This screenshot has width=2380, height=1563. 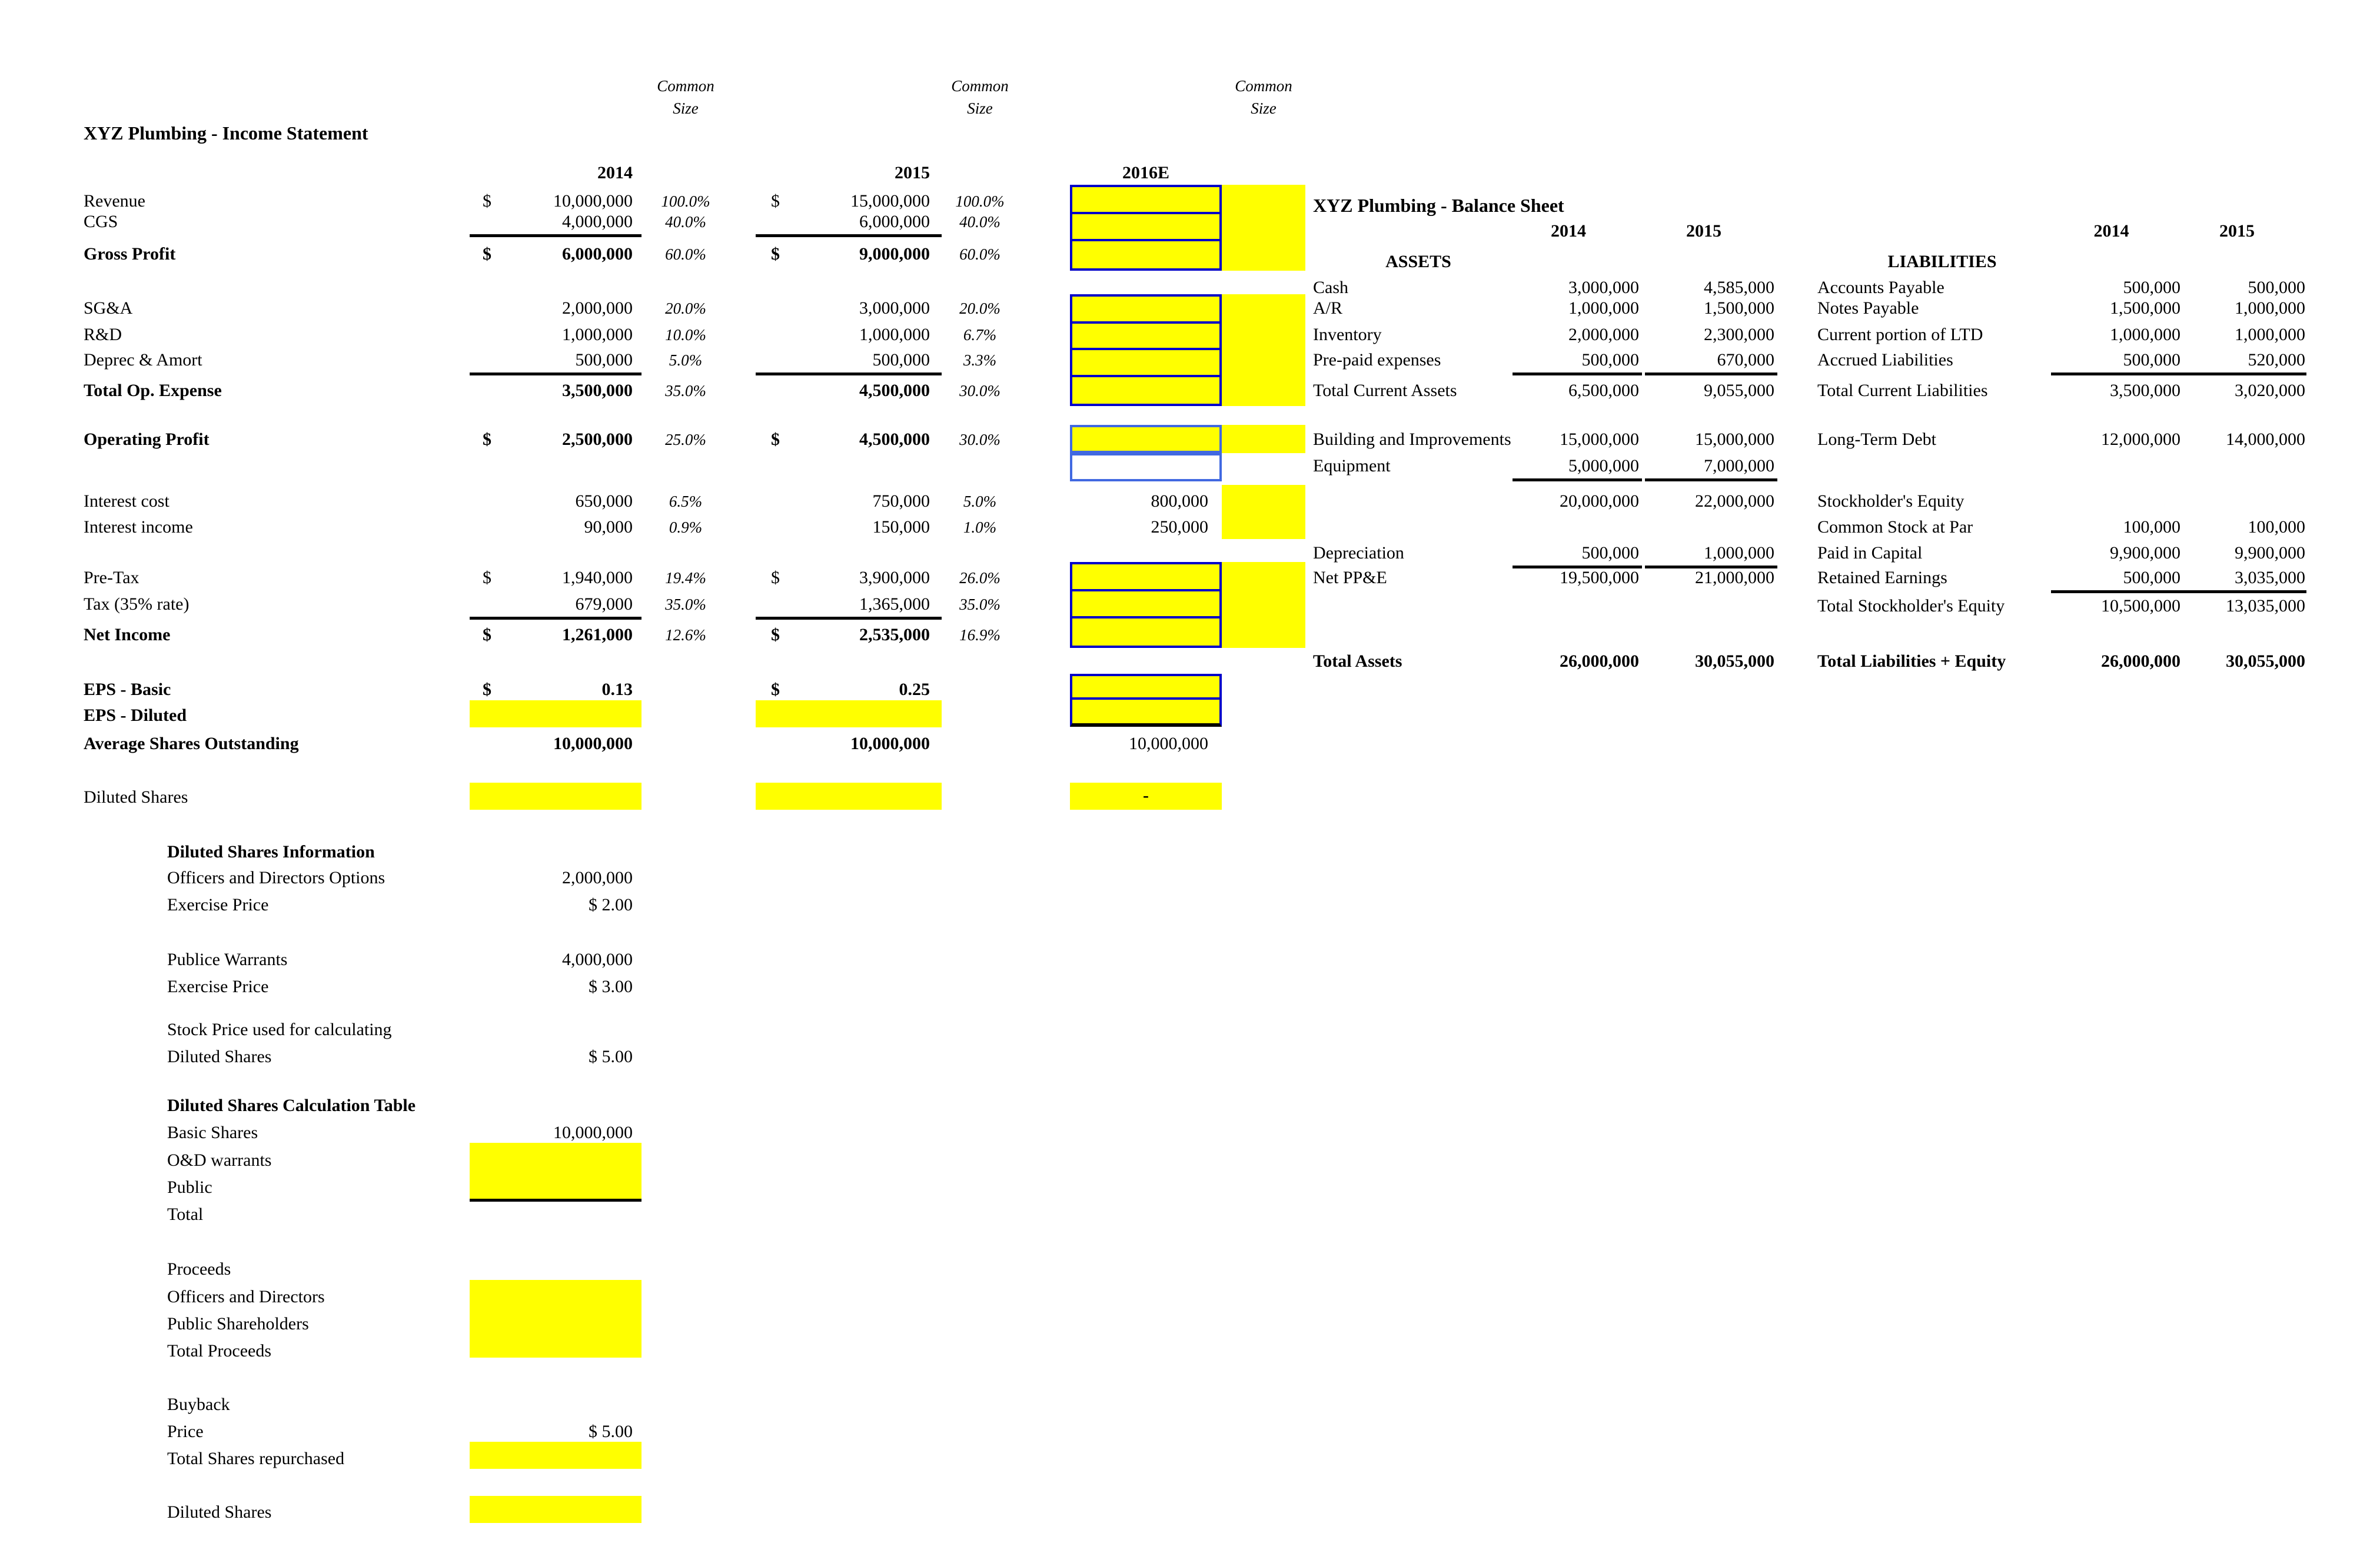 What do you see at coordinates (597, 254) in the screenshot?
I see `value-2014-gross-profit: 6,000,000` at bounding box center [597, 254].